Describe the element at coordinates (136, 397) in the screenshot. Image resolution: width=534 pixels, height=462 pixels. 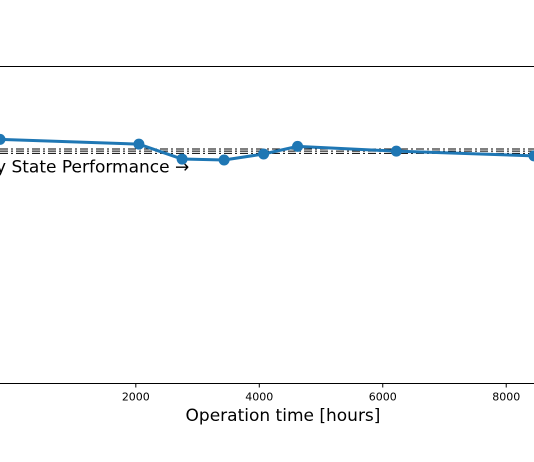
I see `x-tick-label: 2000` at that location.